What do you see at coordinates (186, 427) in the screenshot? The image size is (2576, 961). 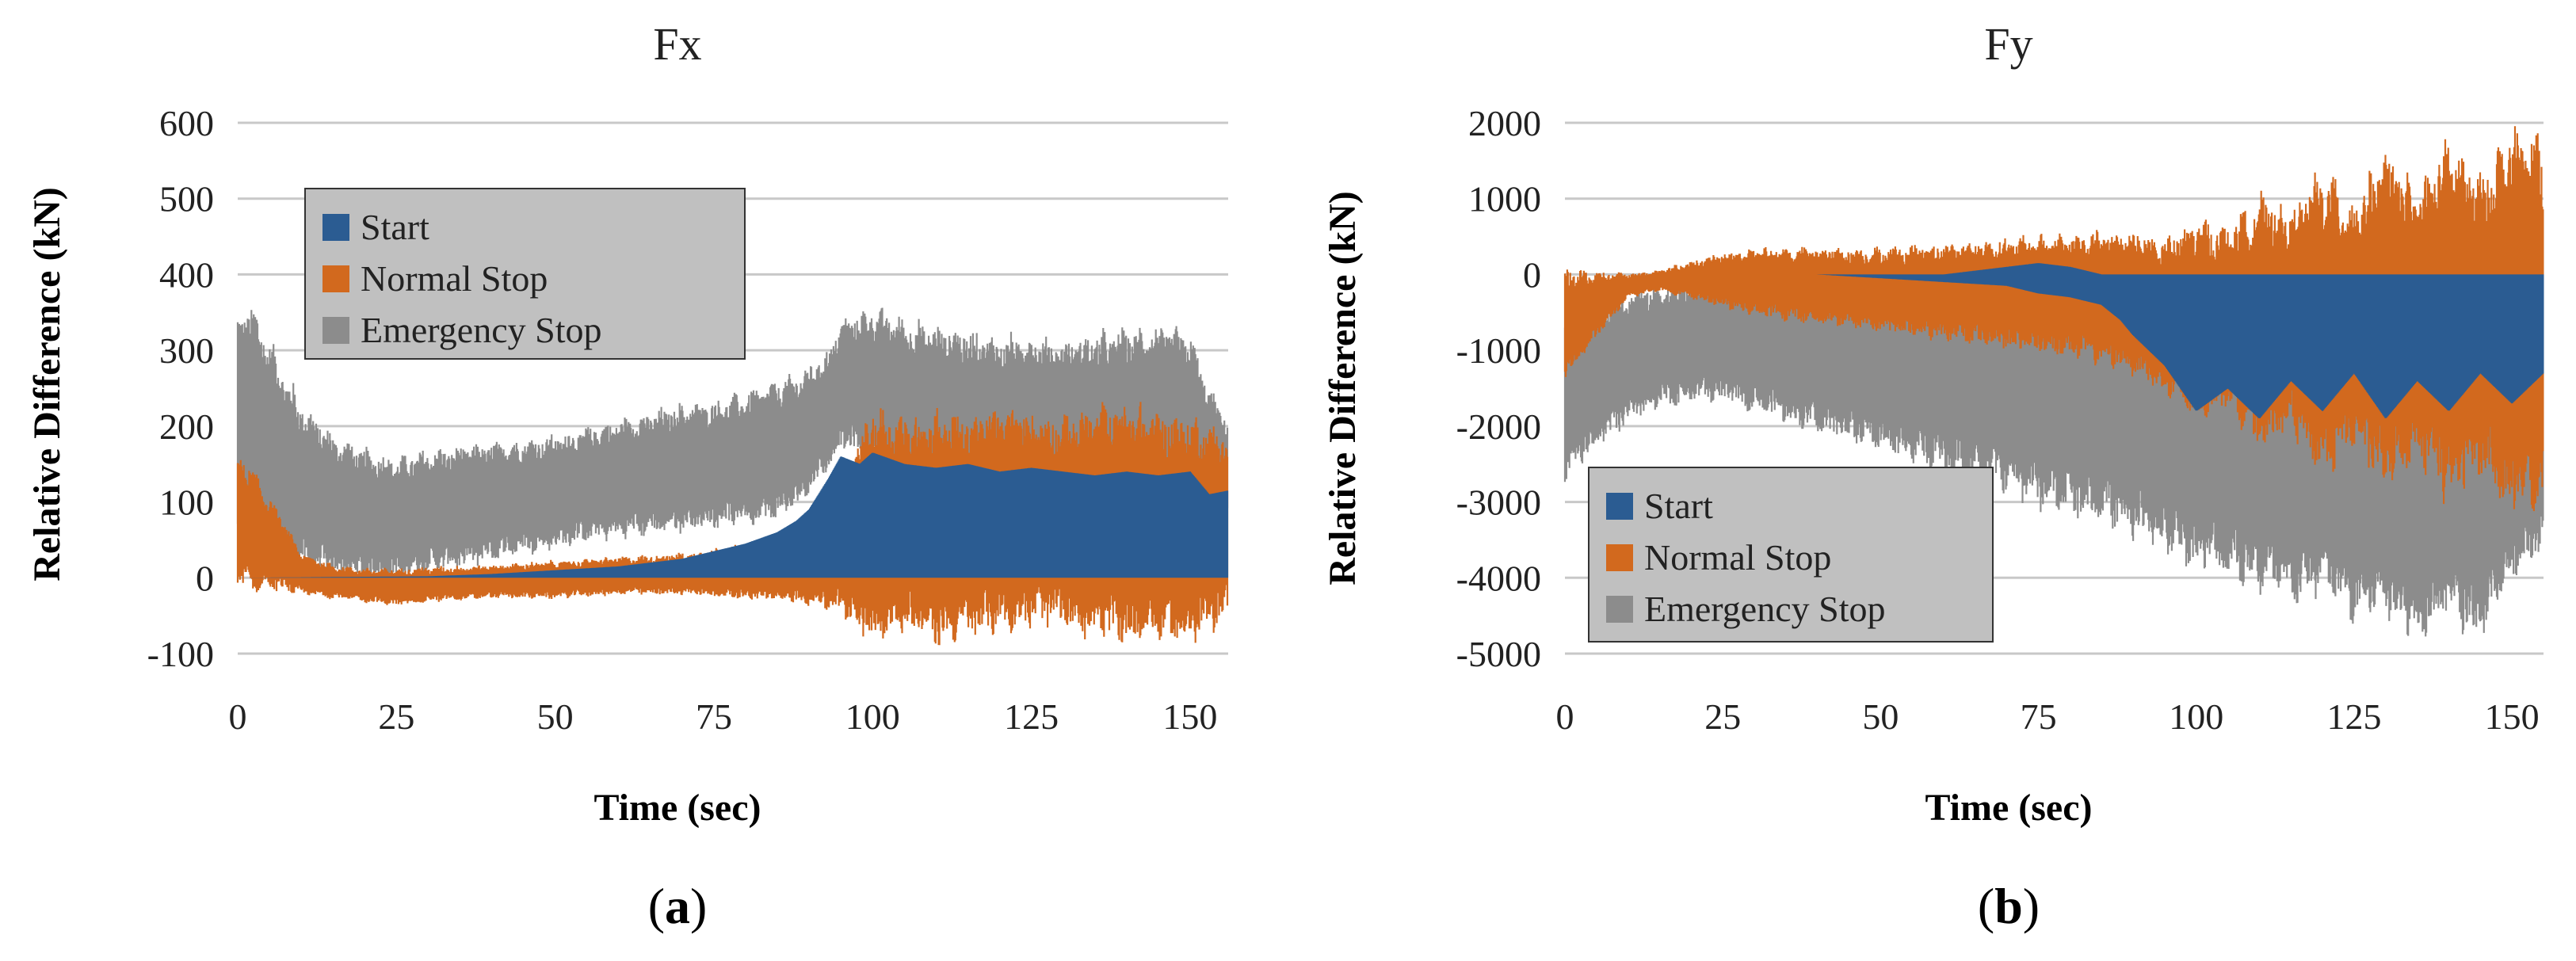 I see `y-tick-label: 200` at bounding box center [186, 427].